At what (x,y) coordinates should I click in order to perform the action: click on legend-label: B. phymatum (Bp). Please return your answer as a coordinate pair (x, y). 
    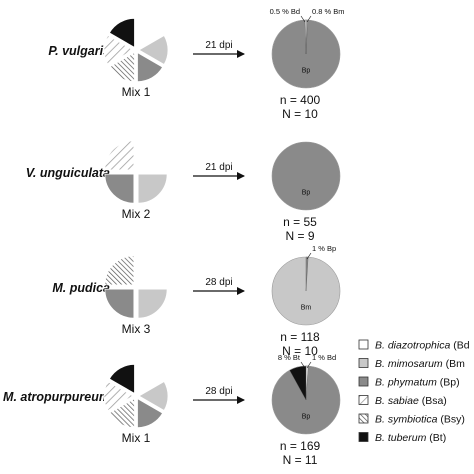
    Looking at the image, I should click on (417, 383).